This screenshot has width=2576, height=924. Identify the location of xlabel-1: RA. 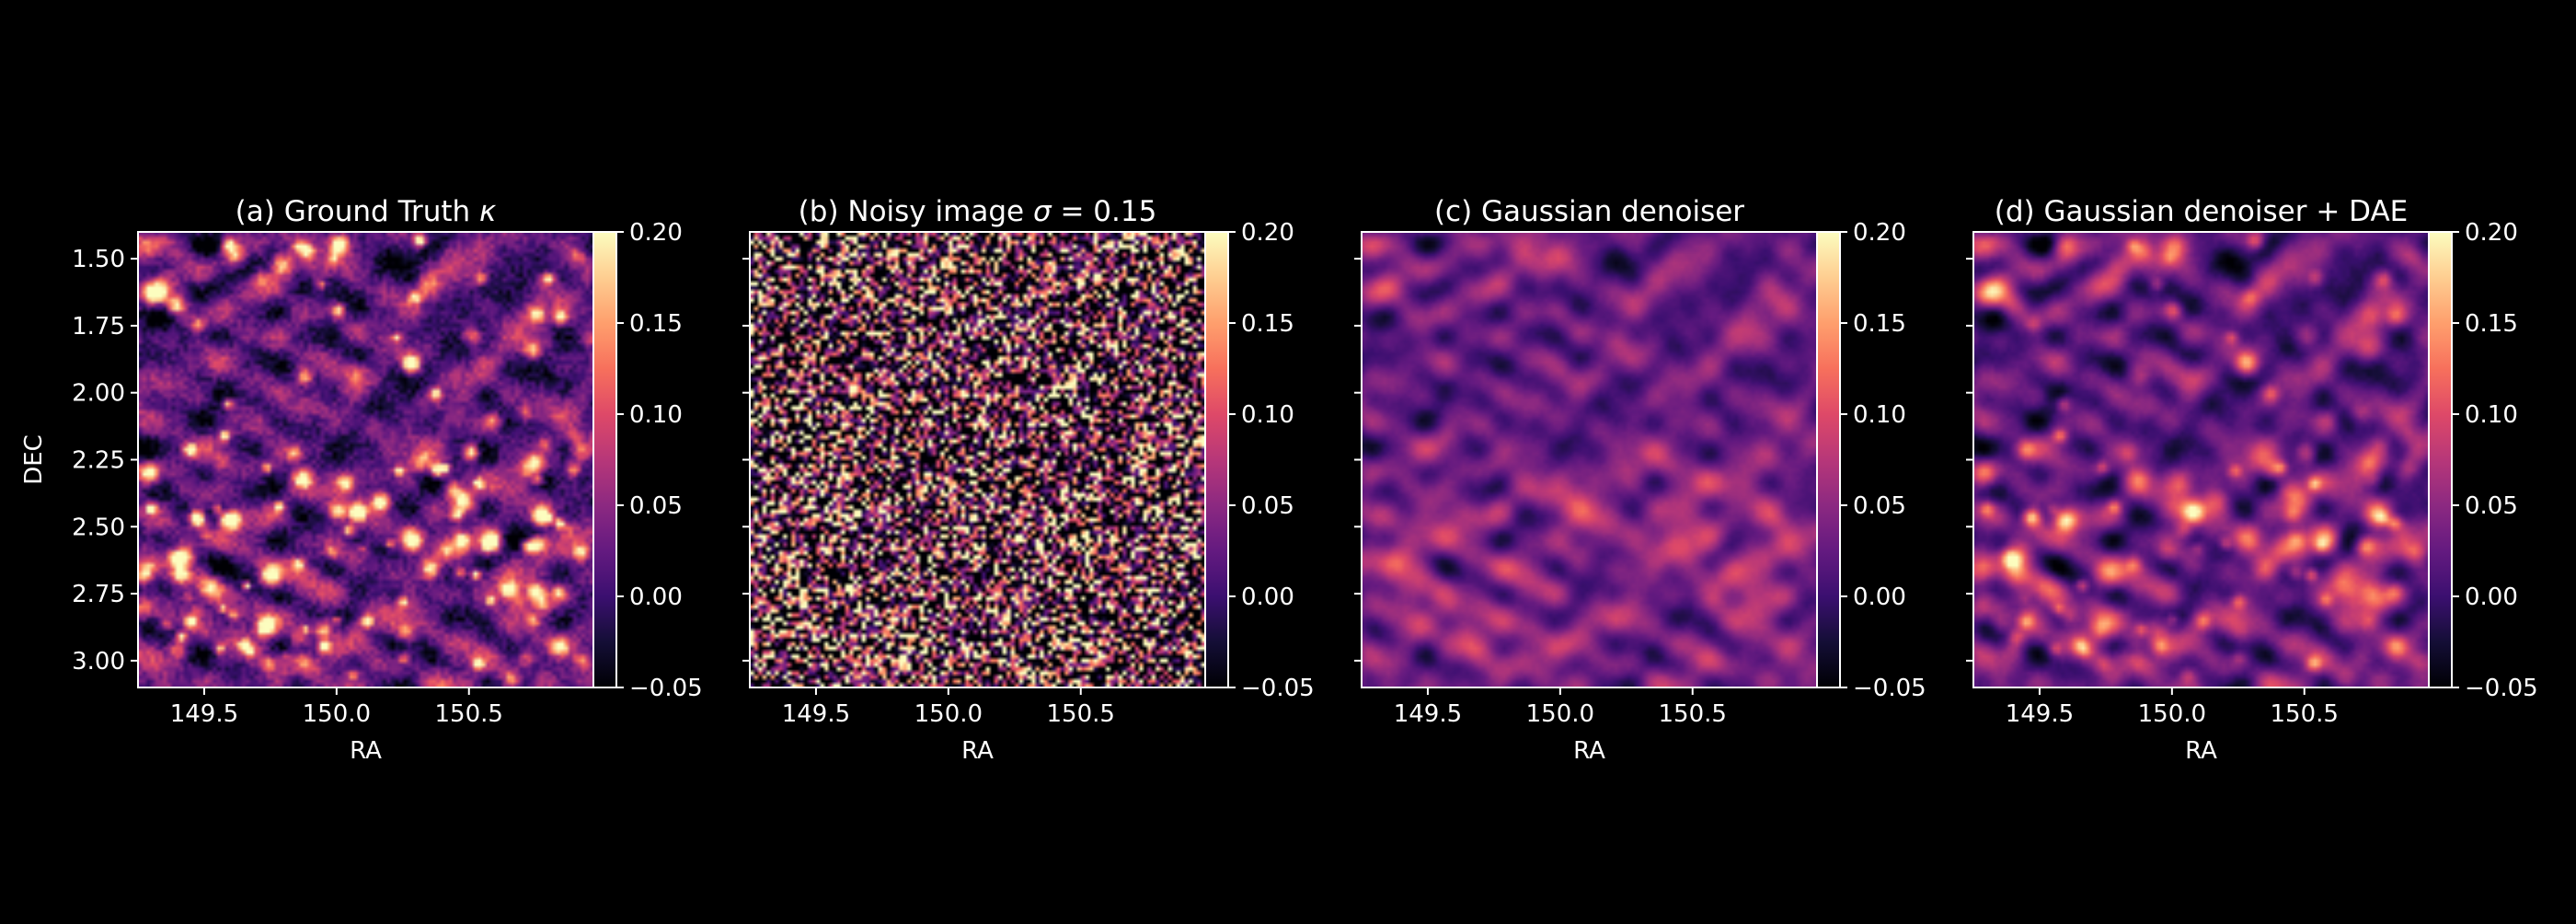
(977, 751).